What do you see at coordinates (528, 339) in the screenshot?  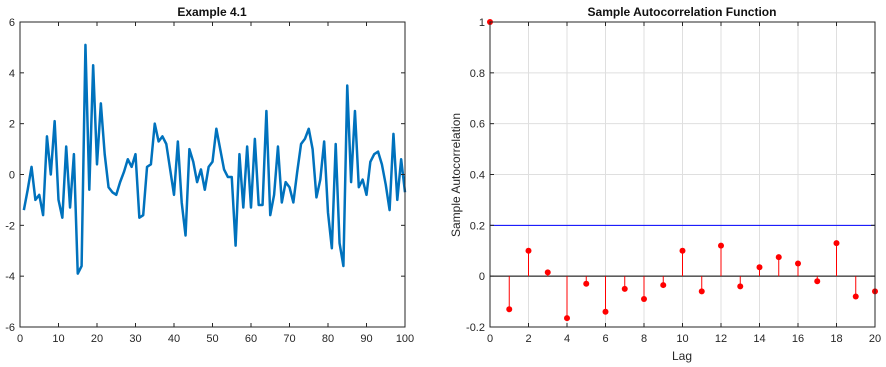 I see `acf-x-tick-label: 2` at bounding box center [528, 339].